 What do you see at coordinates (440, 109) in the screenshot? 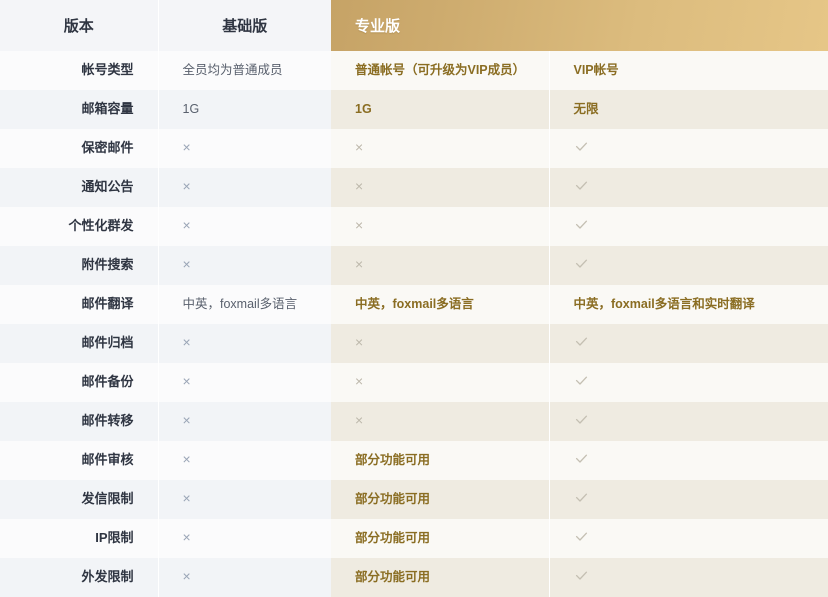
I see `cell-pro-standard-1: 1G` at bounding box center [440, 109].